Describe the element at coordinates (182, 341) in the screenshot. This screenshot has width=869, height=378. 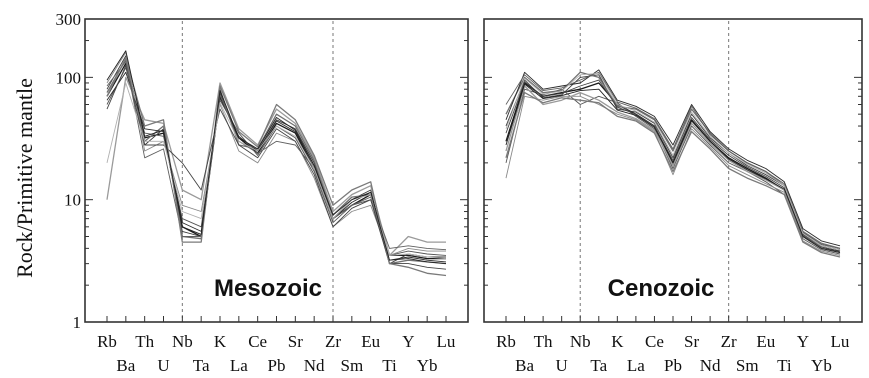
I see `mesozoic-x-label-nb: Nb` at that location.